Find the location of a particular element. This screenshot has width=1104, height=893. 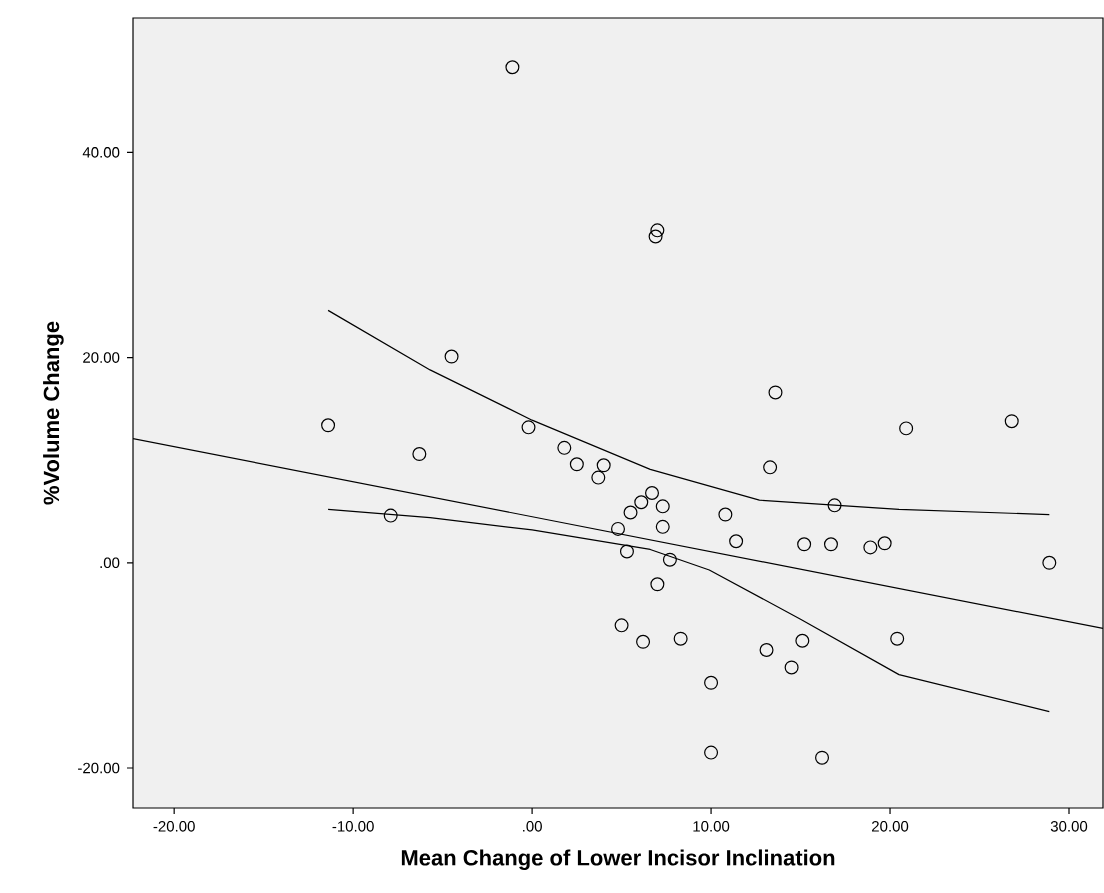

y-axis-title: %Volume Change is located at coordinates (53, 413).